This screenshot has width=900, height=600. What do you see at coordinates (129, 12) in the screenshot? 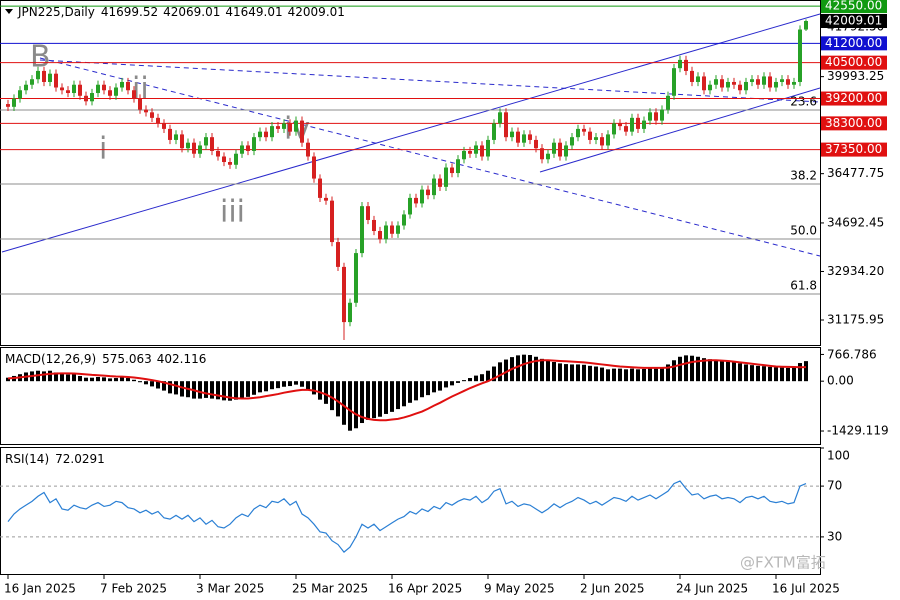
I see `open-value: 41699.52` at bounding box center [129, 12].